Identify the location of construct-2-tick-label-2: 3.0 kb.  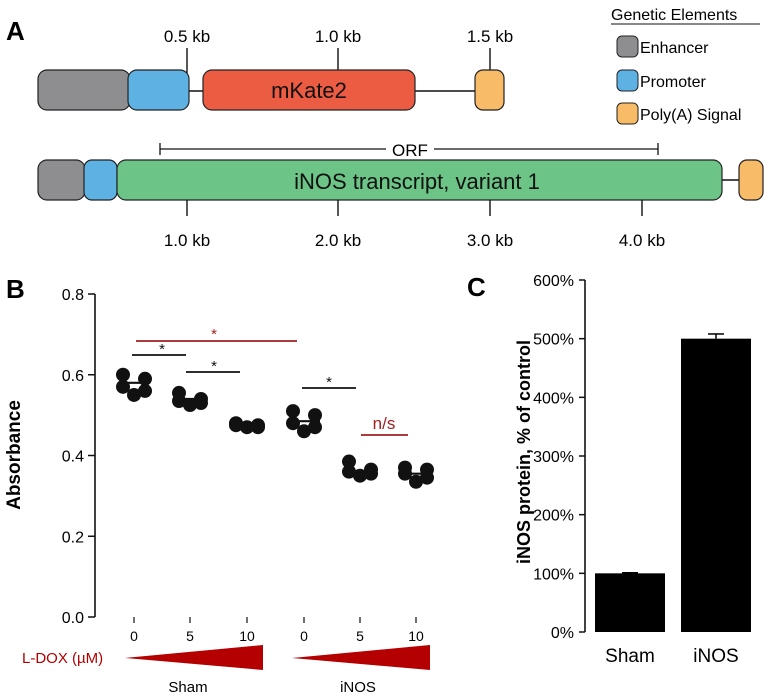
(490, 240).